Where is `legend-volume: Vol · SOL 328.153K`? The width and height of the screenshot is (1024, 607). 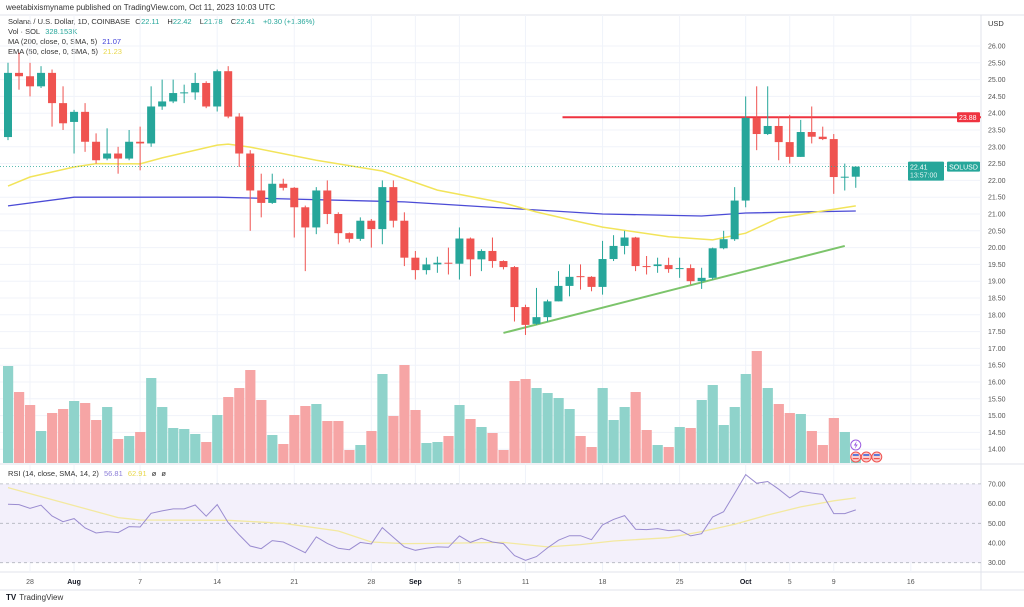 legend-volume: Vol · SOL 328.153K is located at coordinates (44, 31).